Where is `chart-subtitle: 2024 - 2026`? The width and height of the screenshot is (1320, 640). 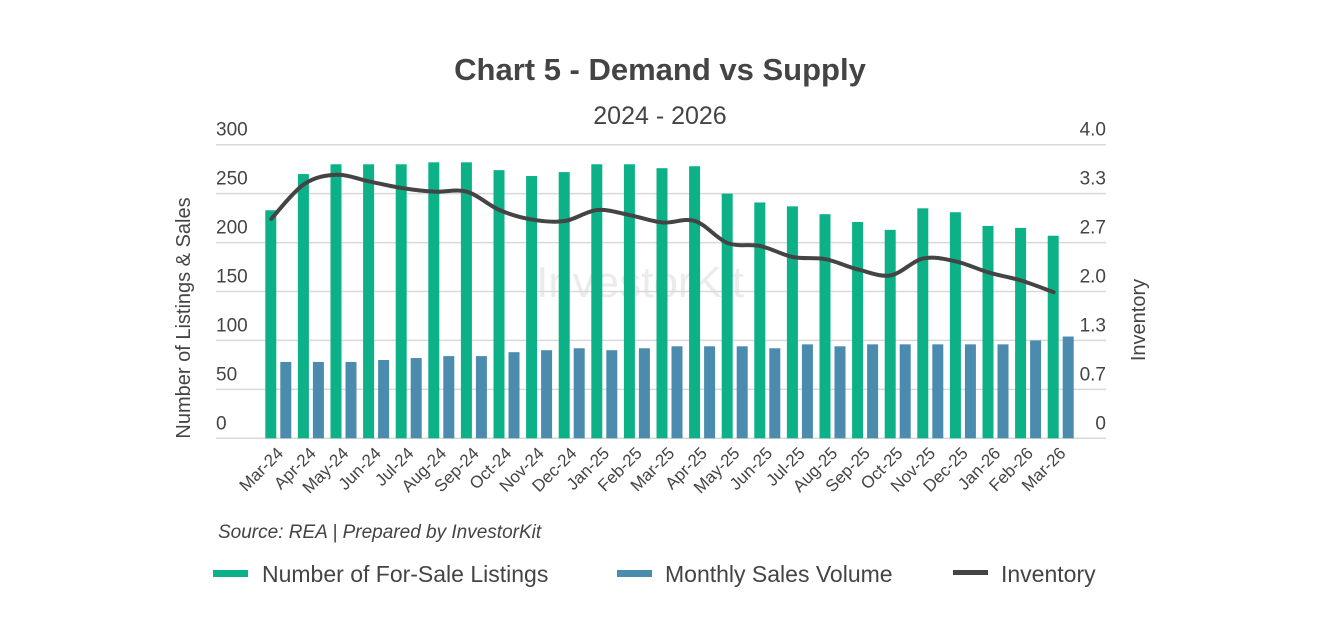 chart-subtitle: 2024 - 2026 is located at coordinates (659, 116).